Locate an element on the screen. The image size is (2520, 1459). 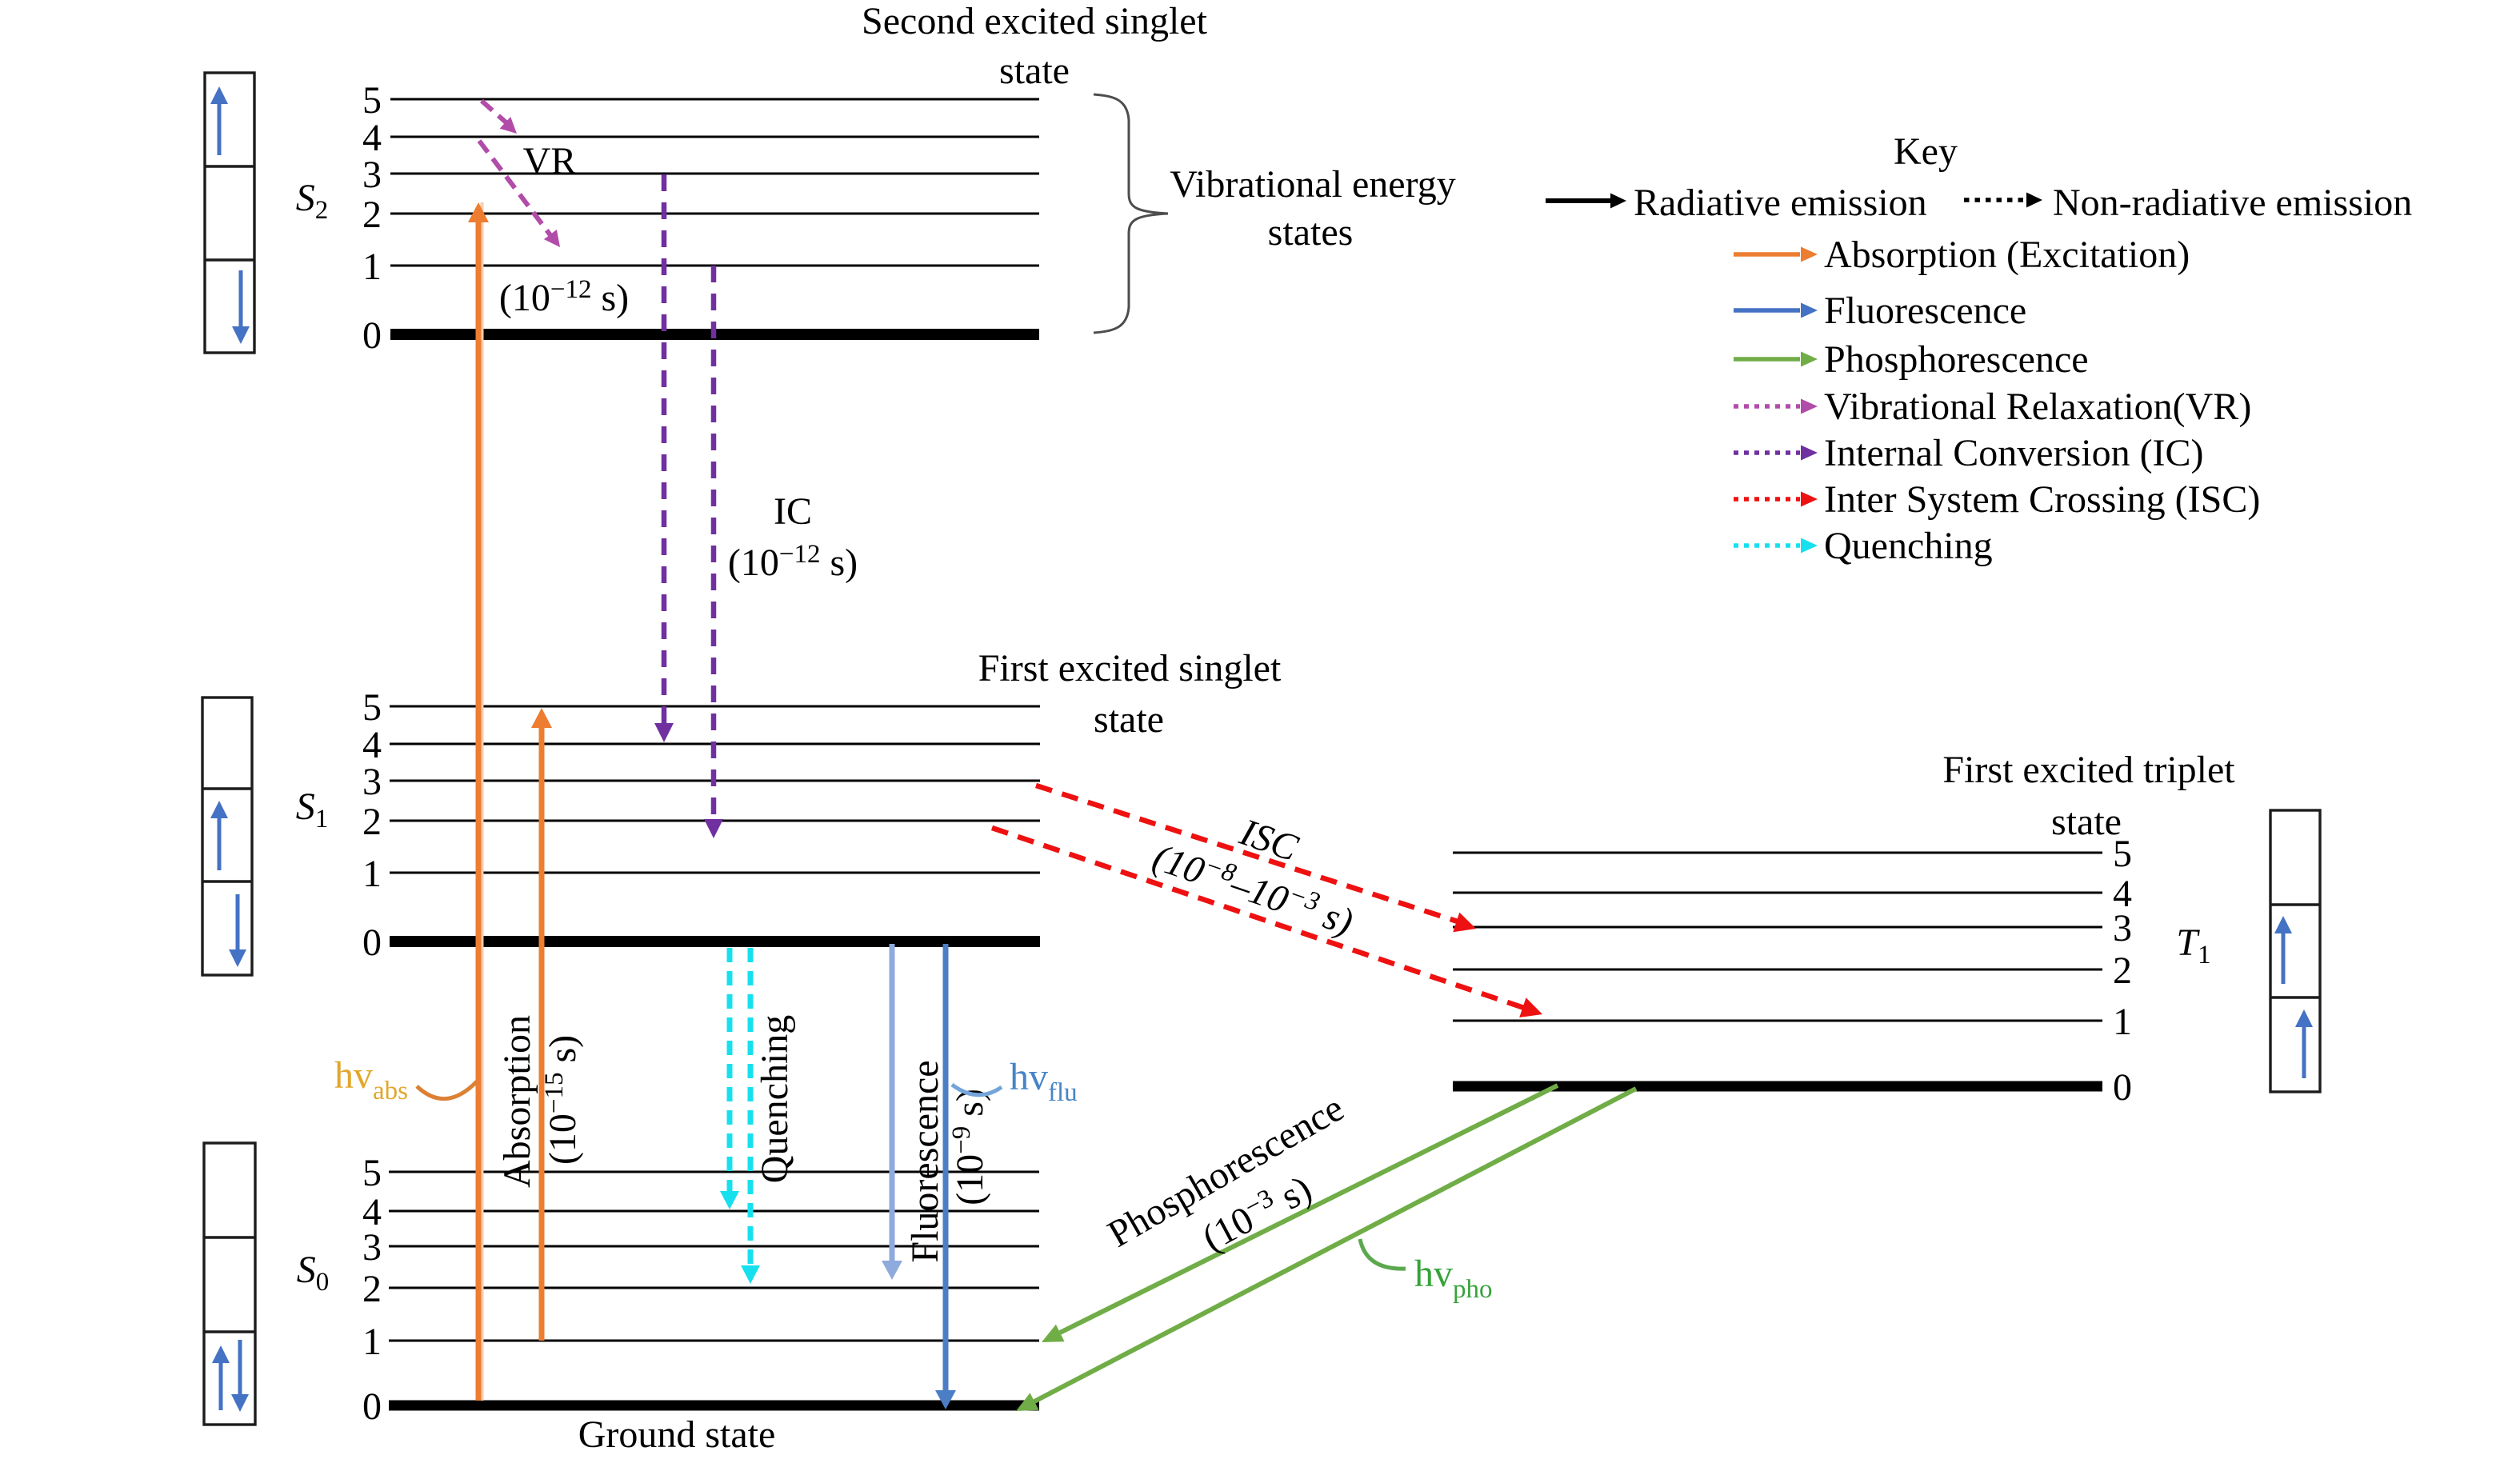
svg-text: S1 is located at coordinates (312, 809).